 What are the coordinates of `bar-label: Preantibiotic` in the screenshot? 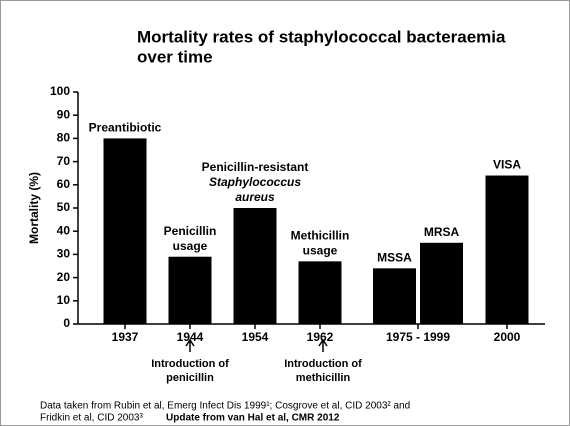 It's located at (125, 128).